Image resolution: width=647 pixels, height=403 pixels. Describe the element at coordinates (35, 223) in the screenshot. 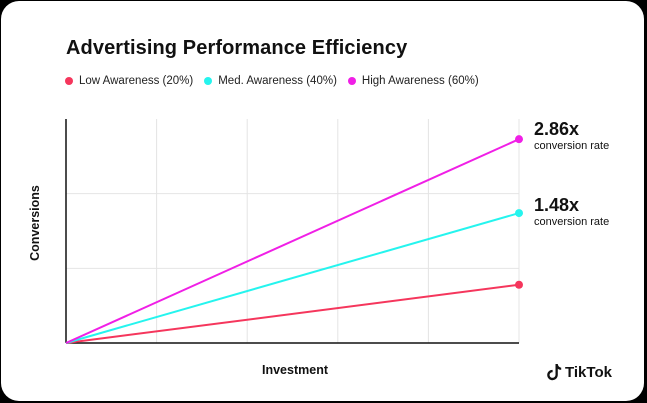

I see `y-axis-label: Conversions` at that location.